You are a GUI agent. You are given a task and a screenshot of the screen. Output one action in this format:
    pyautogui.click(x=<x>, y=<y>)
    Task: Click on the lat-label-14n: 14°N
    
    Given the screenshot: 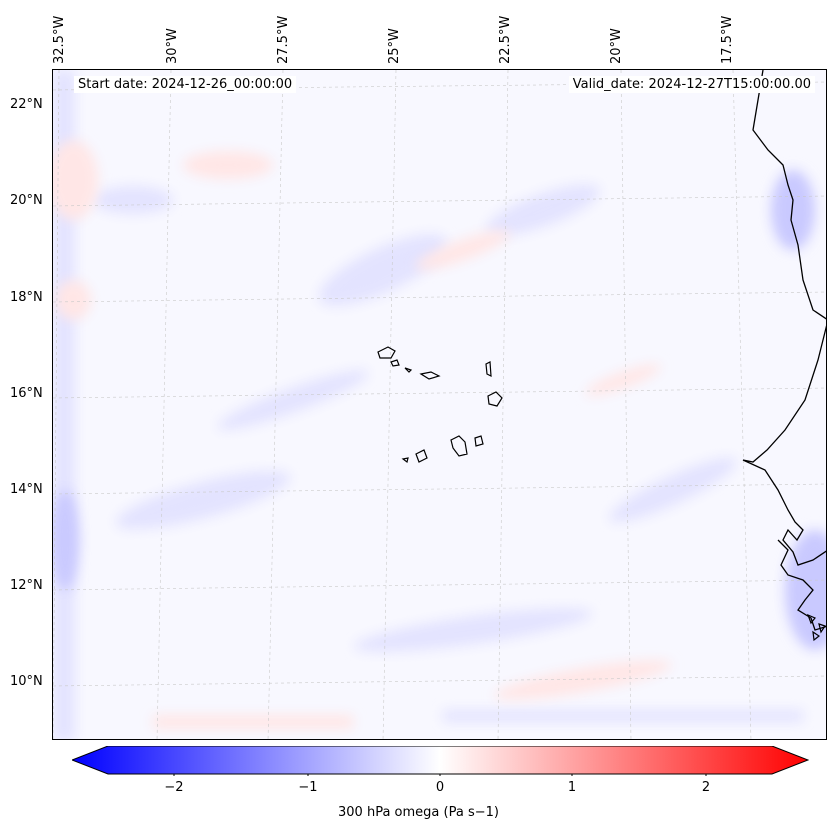 What is the action you would take?
    pyautogui.click(x=26, y=489)
    